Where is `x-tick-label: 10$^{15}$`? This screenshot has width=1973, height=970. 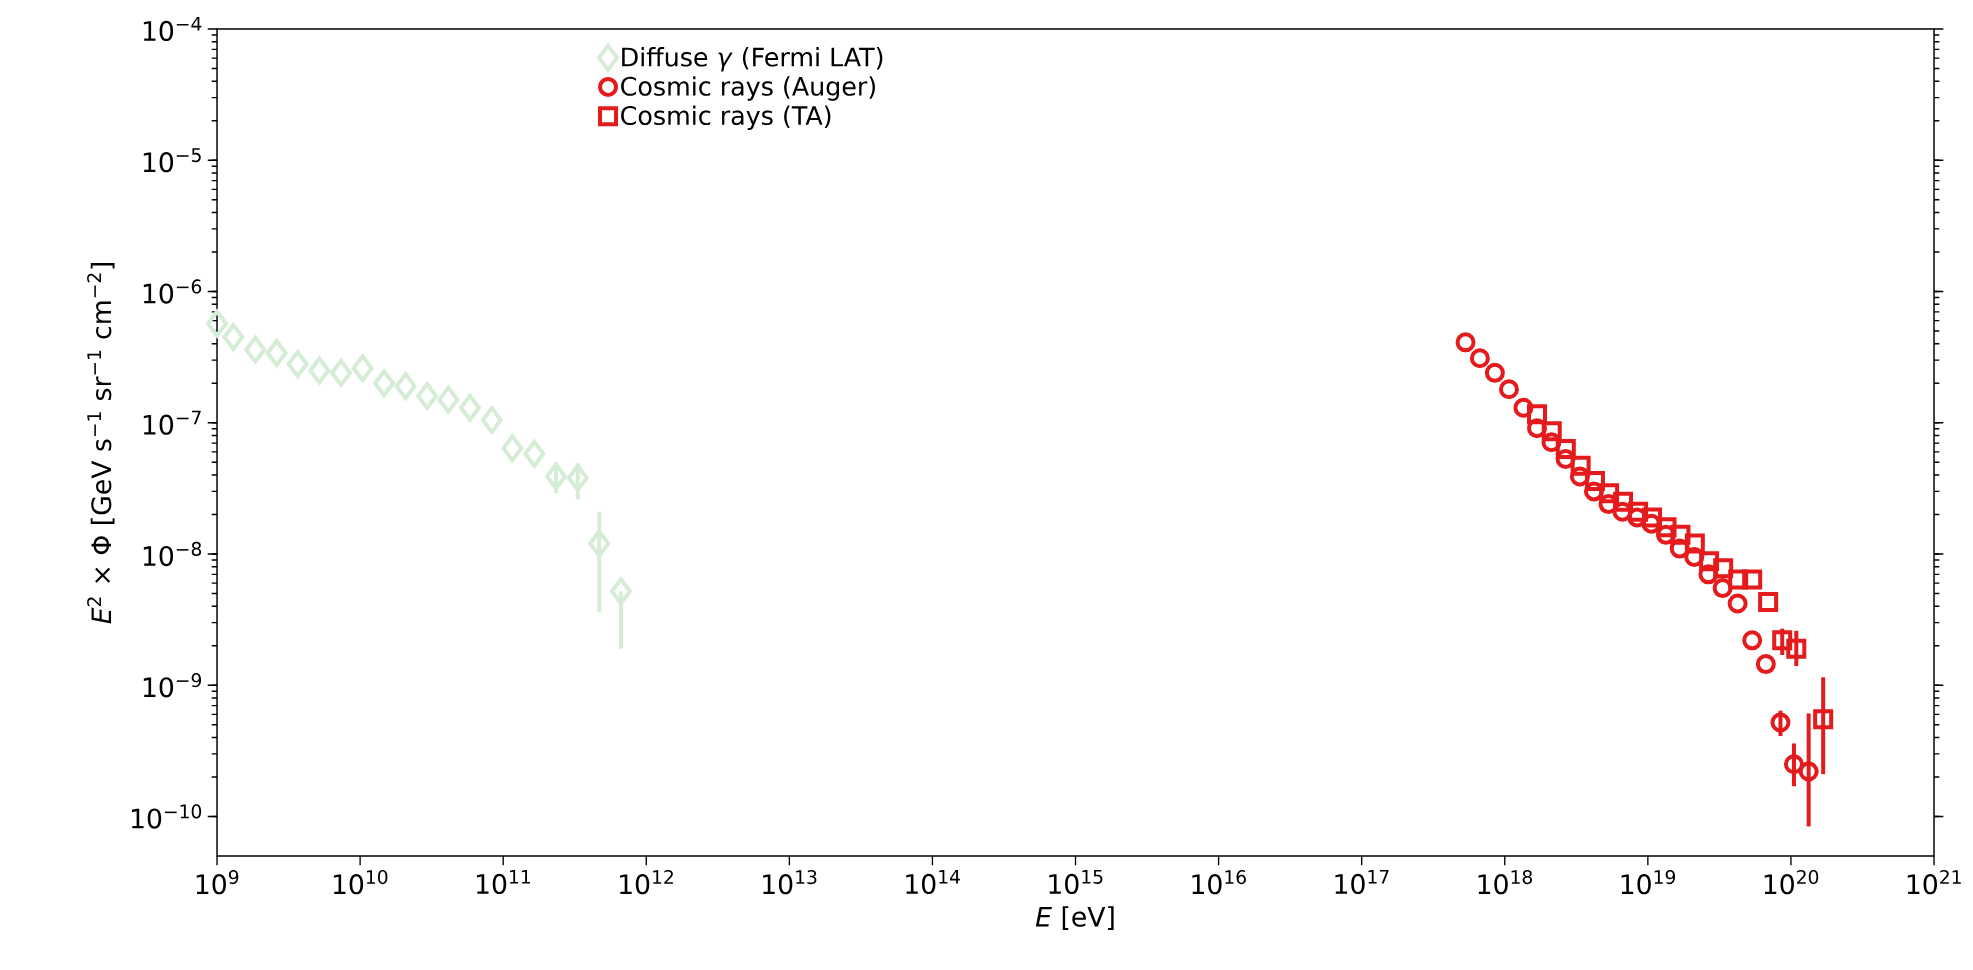 x-tick-label: 10$^{15}$ is located at coordinates (1076, 882).